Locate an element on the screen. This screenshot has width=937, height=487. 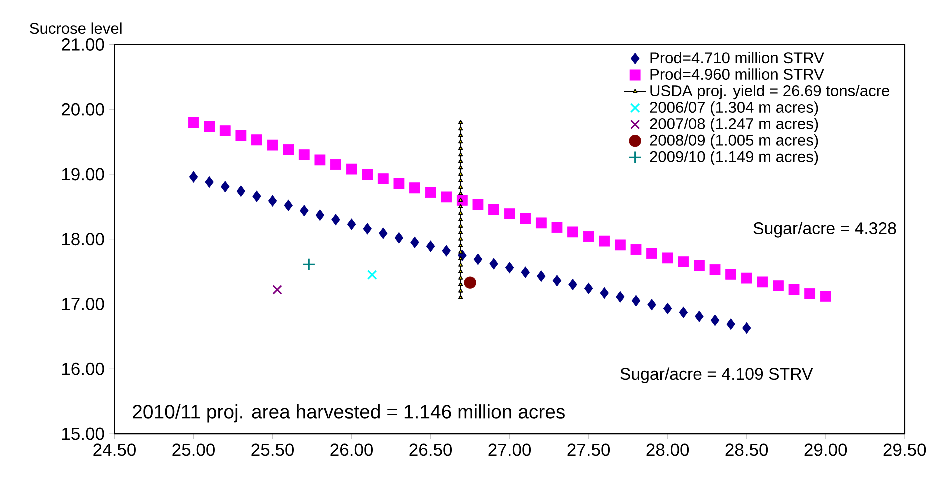
y-tick-label: 21.00 is located at coordinates (83, 45).